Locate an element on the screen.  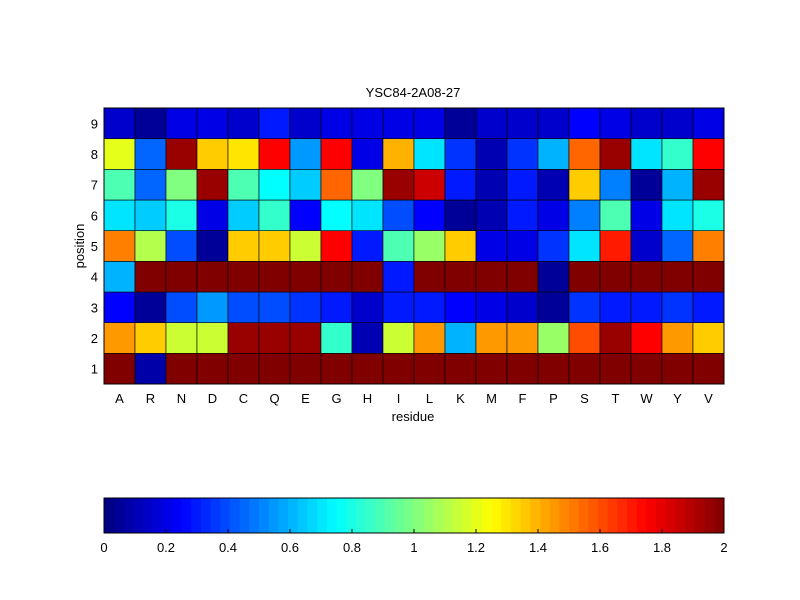
y-tick-label-9: 9 is located at coordinates (94, 123).